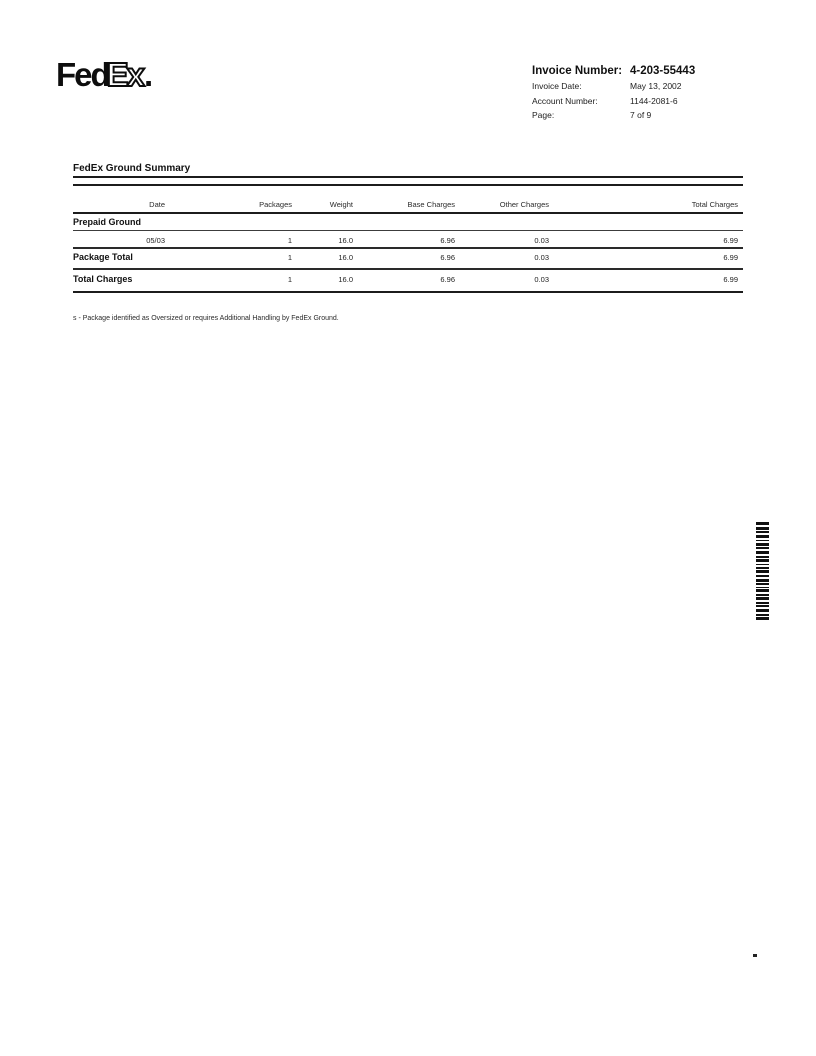  I want to click on account-number-label: Account Number:, so click(565, 100).